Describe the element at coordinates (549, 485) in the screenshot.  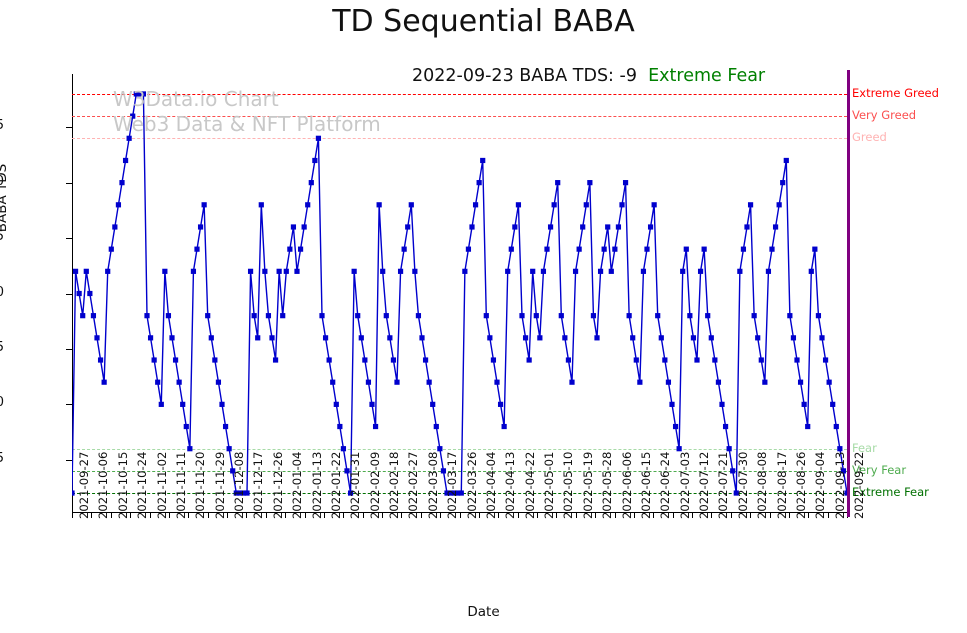
I see `x-tick-label: 2022-05-01` at that location.